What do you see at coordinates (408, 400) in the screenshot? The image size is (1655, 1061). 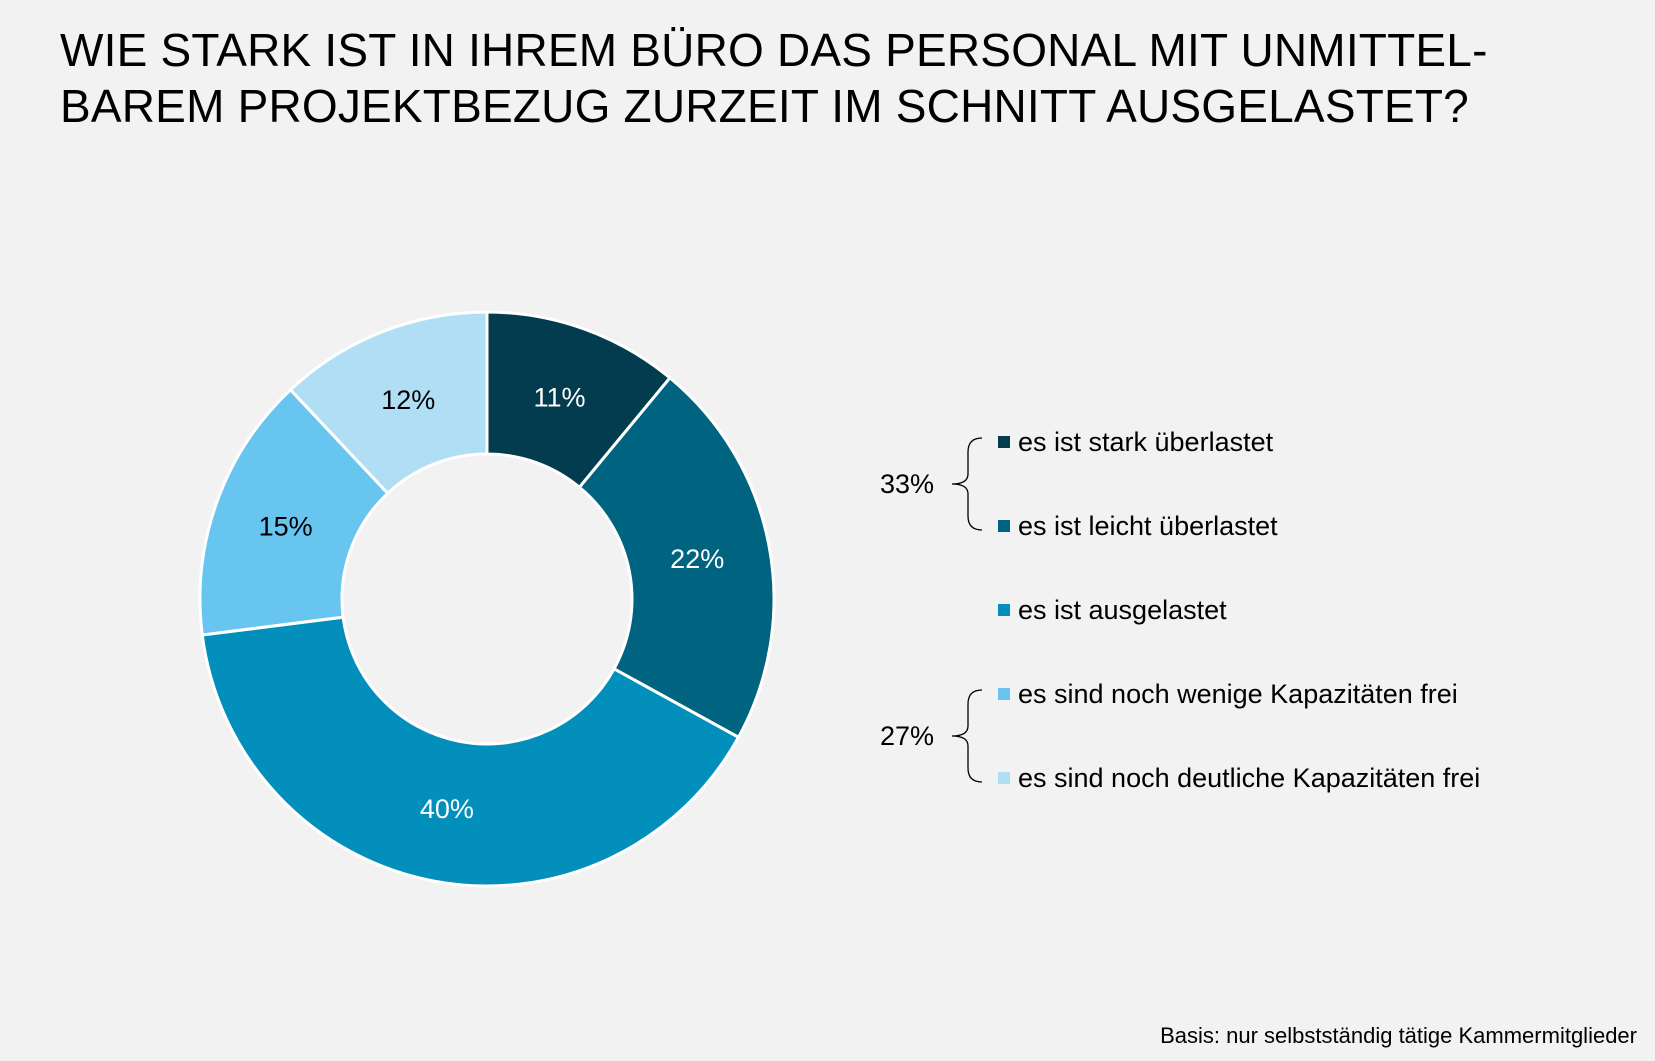 I see `slice-label-5: 12%` at bounding box center [408, 400].